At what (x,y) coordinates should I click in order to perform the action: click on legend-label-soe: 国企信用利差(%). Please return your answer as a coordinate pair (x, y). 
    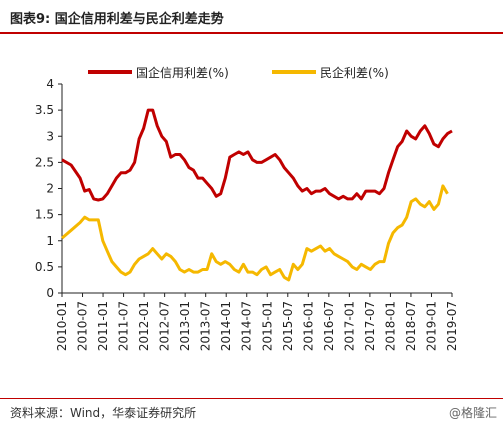
    Looking at the image, I should click on (182, 72).